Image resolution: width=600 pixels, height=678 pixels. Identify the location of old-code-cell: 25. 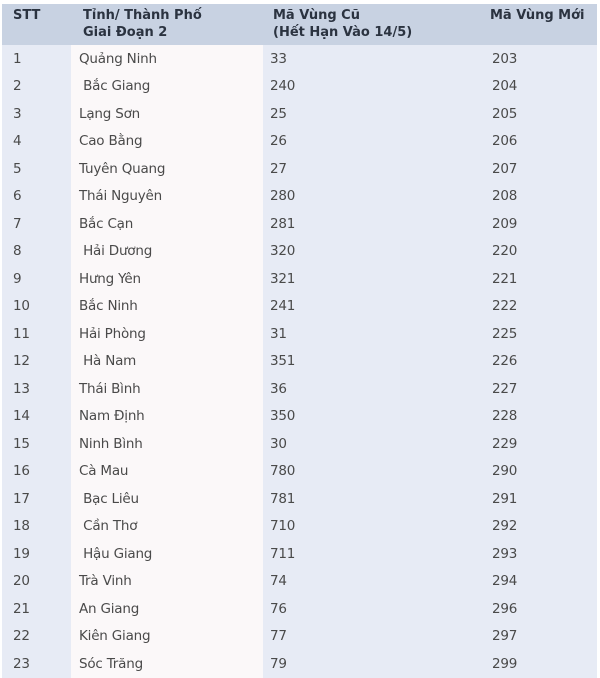
(373, 114).